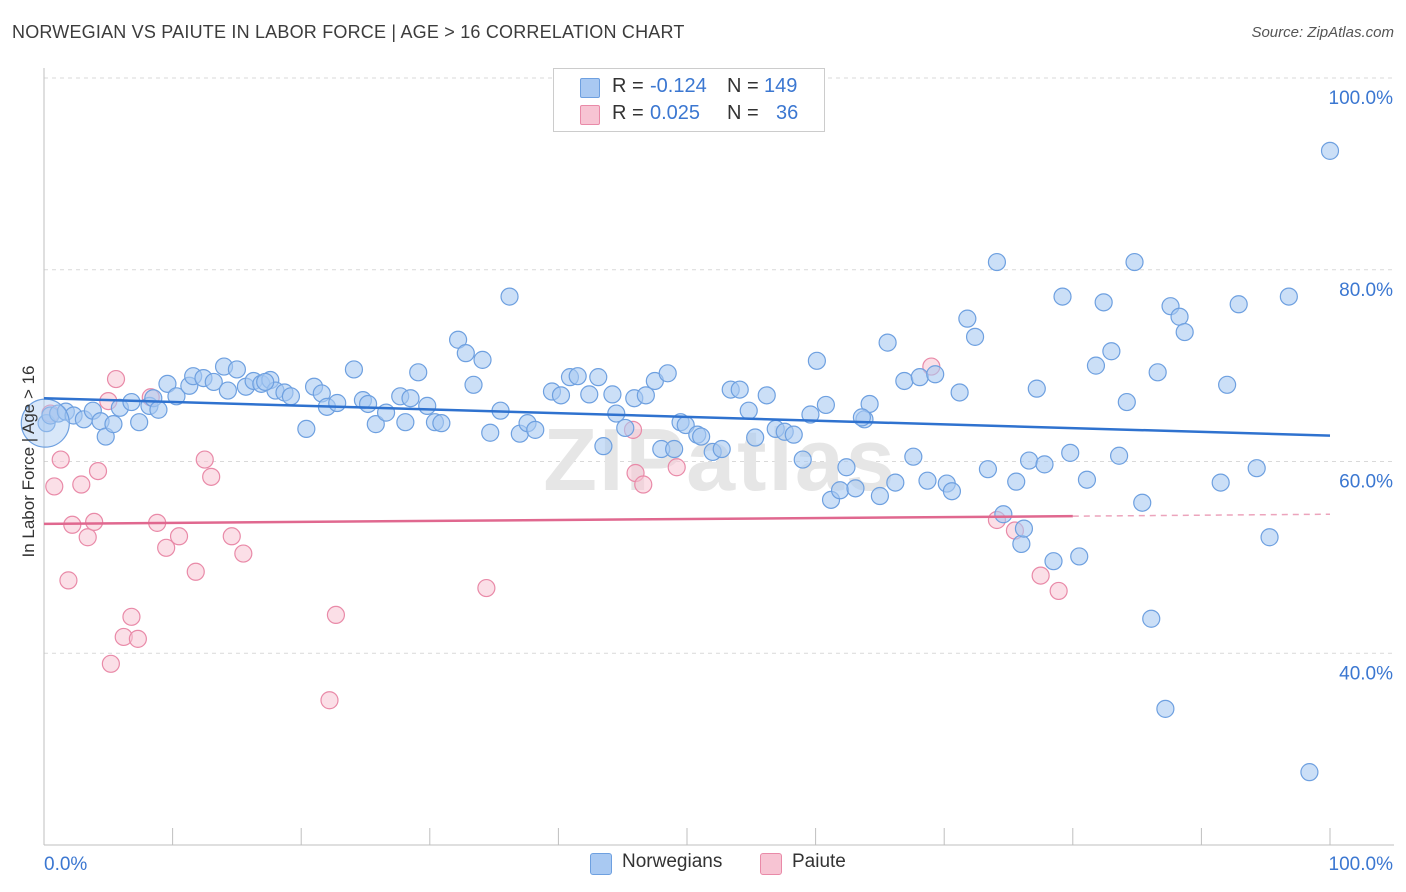 The width and height of the screenshot is (1406, 892). Describe the element at coordinates (1361, 864) in the screenshot. I see `x-tick-label: 100.0%` at that location.